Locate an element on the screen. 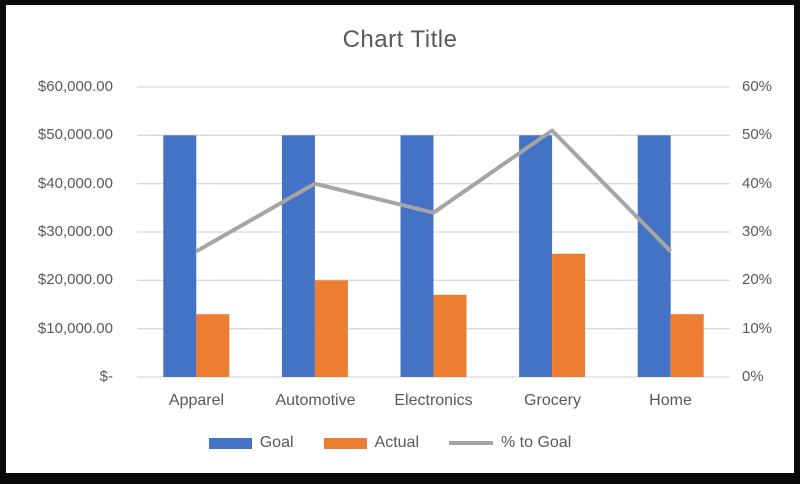 This screenshot has width=800, height=484. left-axis-tick: $40,000.00 is located at coordinates (75, 183).